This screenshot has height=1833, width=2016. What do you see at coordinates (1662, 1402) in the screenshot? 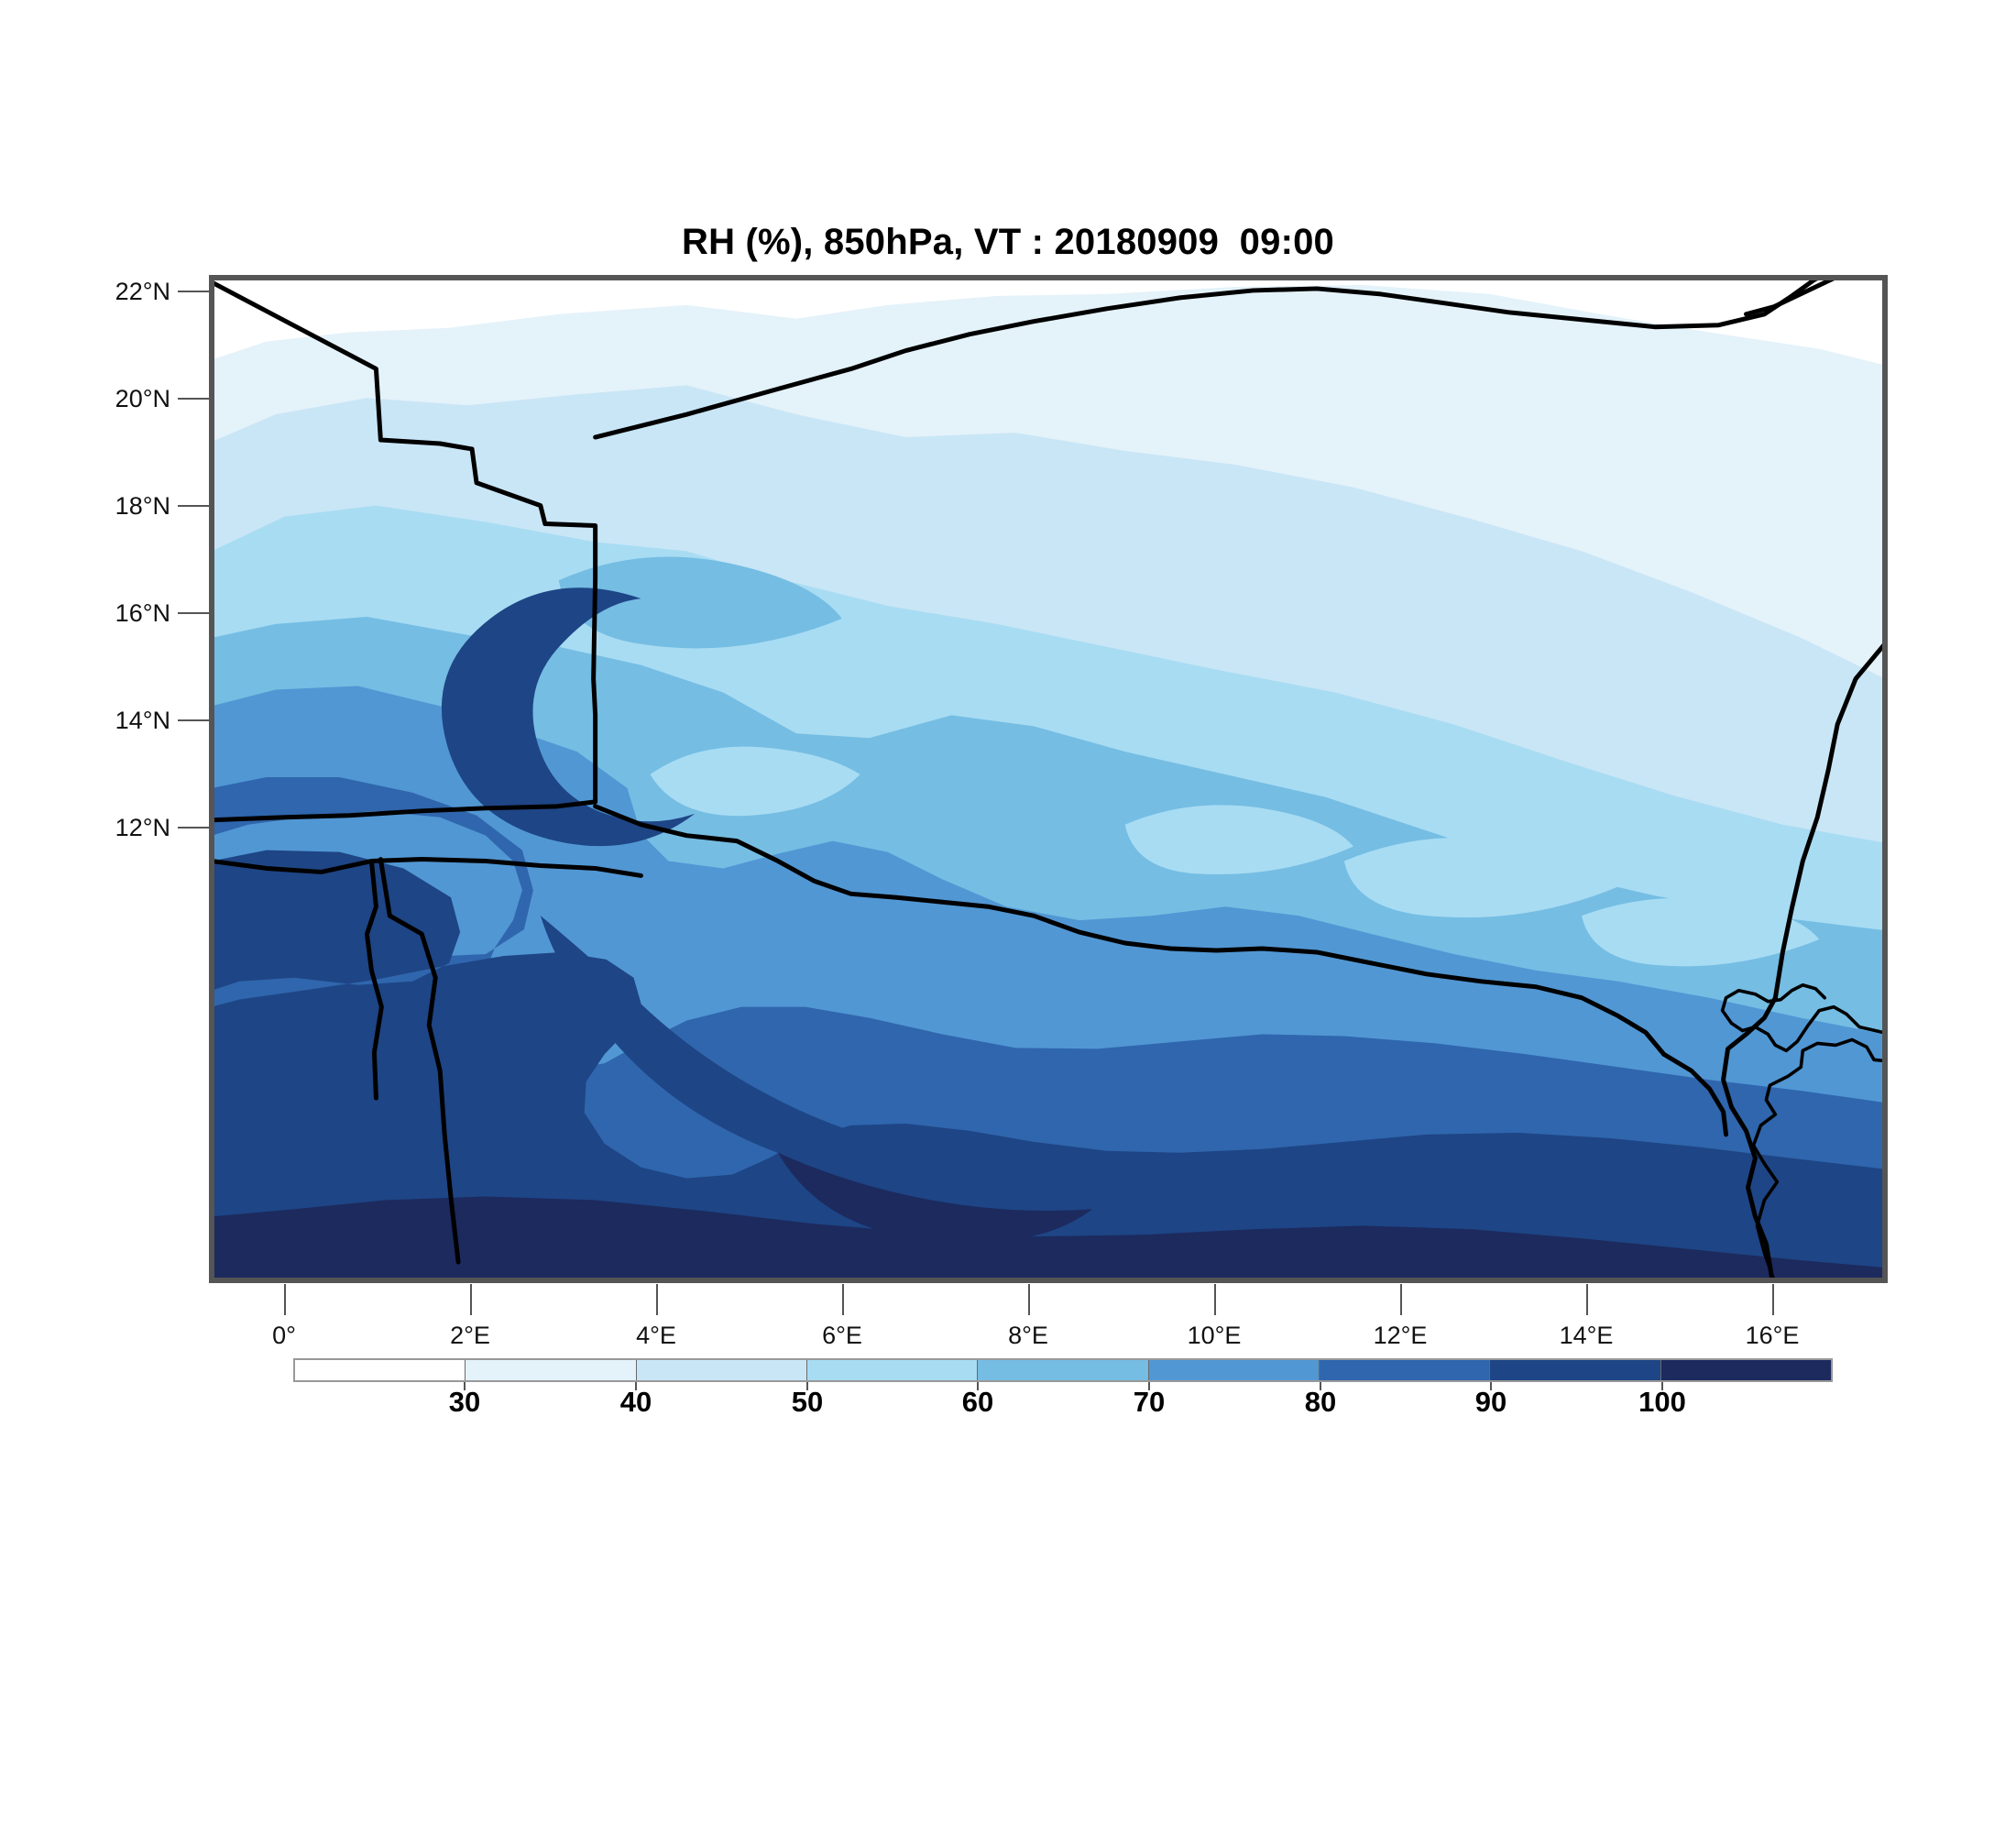
I see `colorbar-label-100: 100` at bounding box center [1662, 1402].